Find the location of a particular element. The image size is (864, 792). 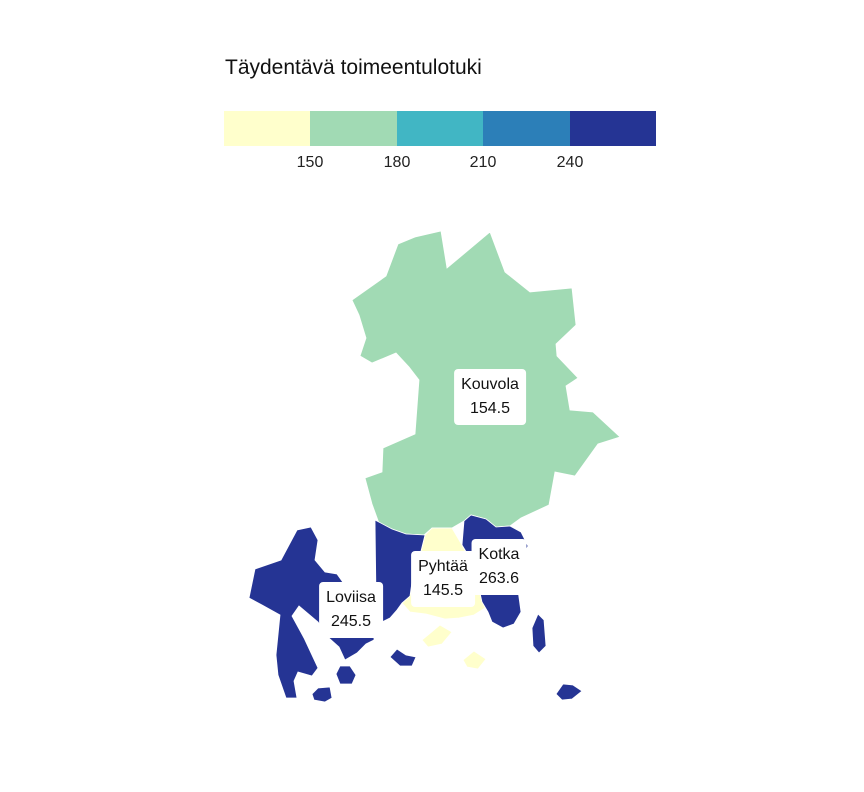

label-pyhtaa-value: 145.5 is located at coordinates (443, 590).